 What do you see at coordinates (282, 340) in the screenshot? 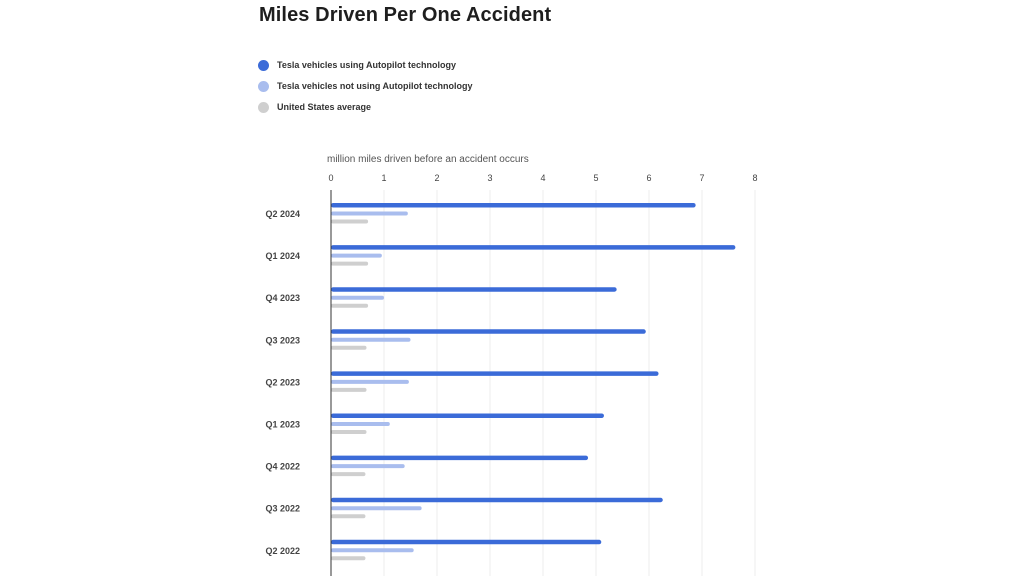
I see `category-label-q3-2023: Q3 2023` at bounding box center [282, 340].